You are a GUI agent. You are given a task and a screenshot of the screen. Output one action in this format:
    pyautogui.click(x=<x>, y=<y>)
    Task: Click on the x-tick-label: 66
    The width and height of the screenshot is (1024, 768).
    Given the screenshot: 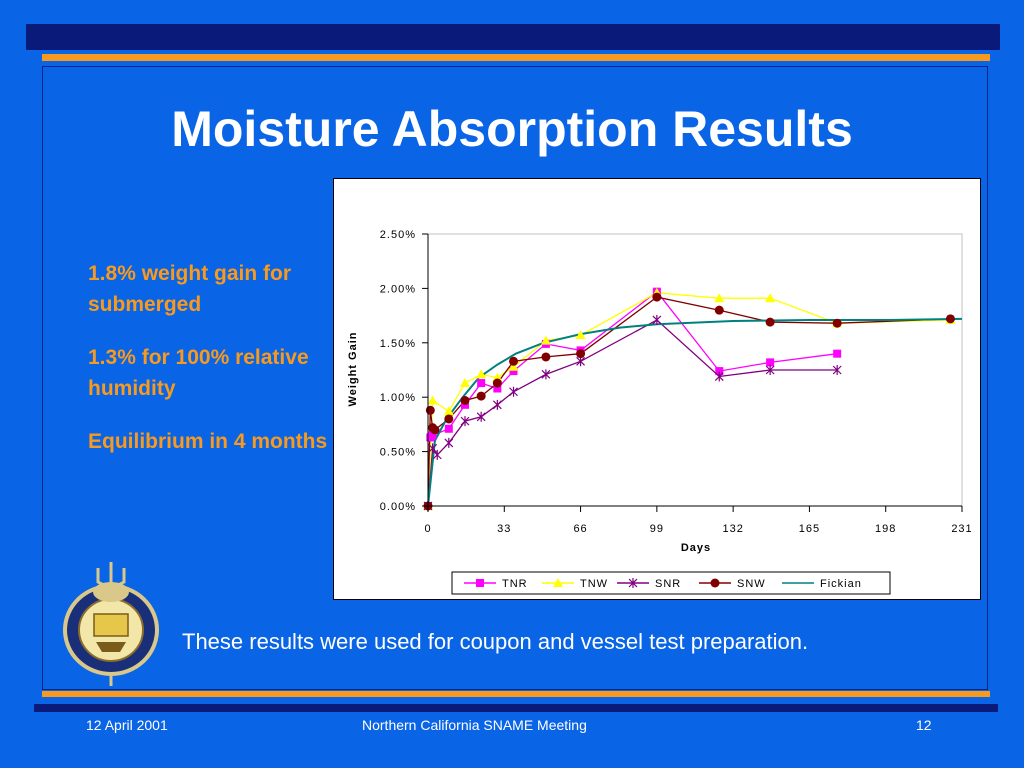 What is the action you would take?
    pyautogui.click(x=580, y=529)
    